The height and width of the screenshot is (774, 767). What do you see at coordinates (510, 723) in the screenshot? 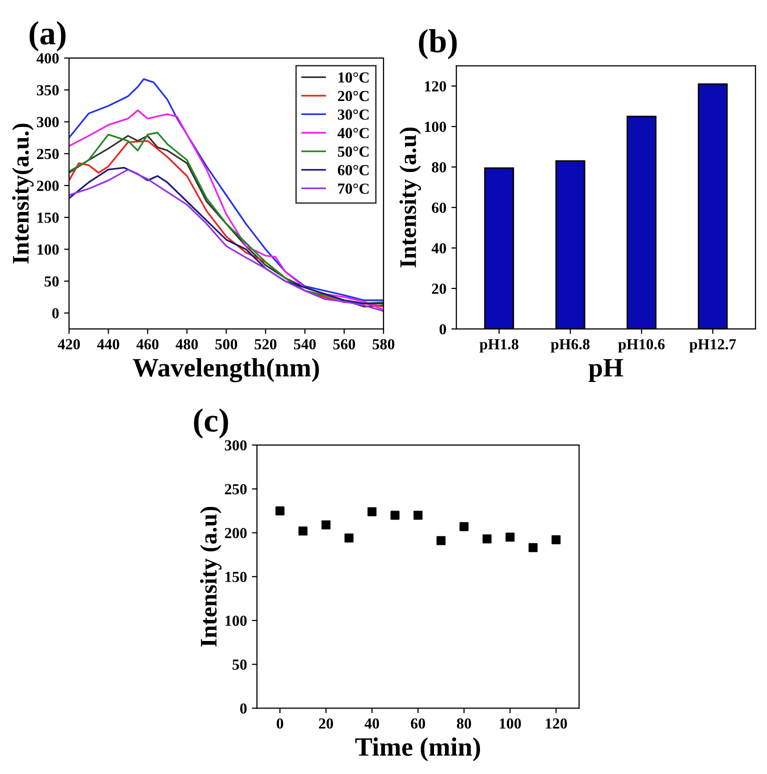
I see `x-tick-label: 100` at bounding box center [510, 723].